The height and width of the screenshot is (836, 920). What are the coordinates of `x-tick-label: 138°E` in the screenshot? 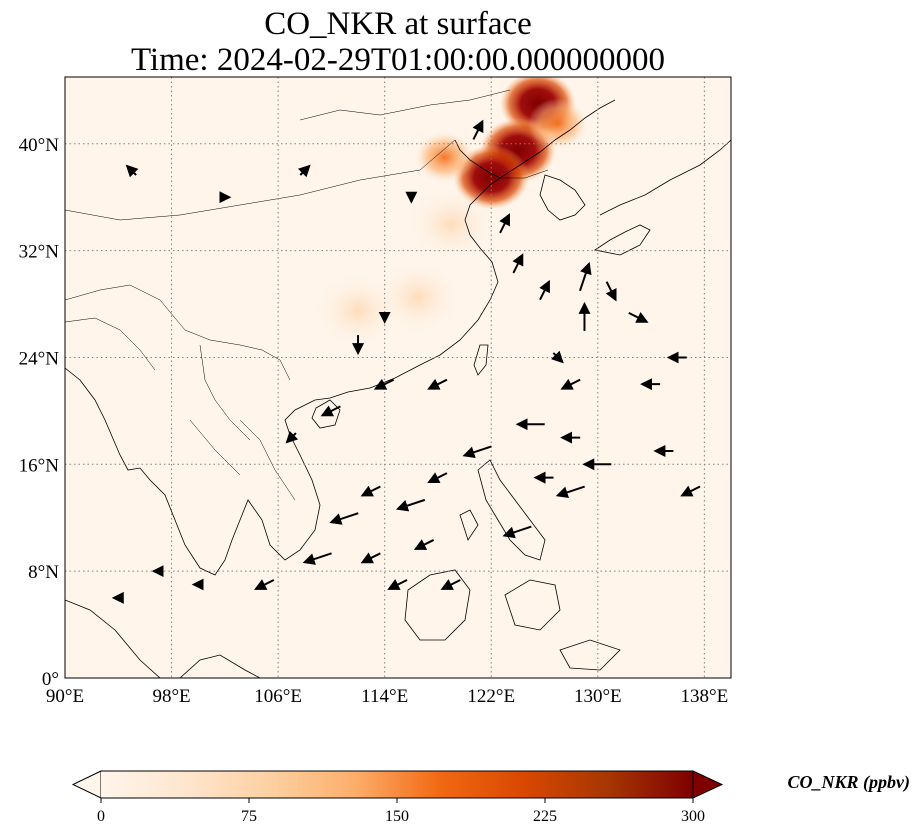 It's located at (705, 696).